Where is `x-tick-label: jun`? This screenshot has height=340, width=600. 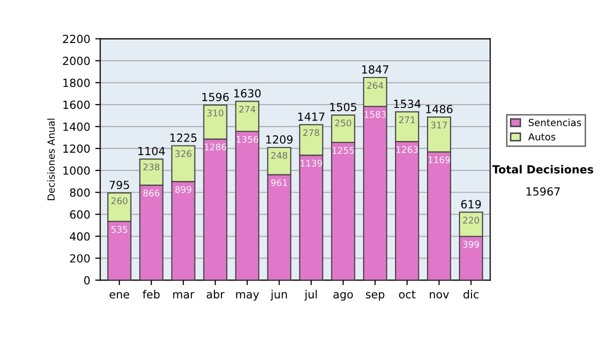
x-tick-label: jun is located at coordinates (278, 295).